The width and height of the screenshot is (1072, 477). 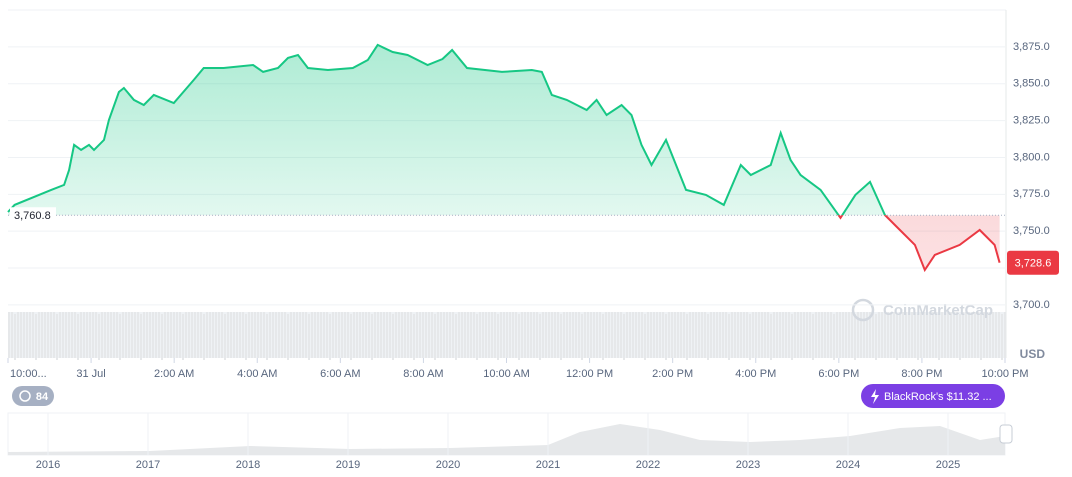 I want to click on x-tick-label: 12:00 PM, so click(x=589, y=374).